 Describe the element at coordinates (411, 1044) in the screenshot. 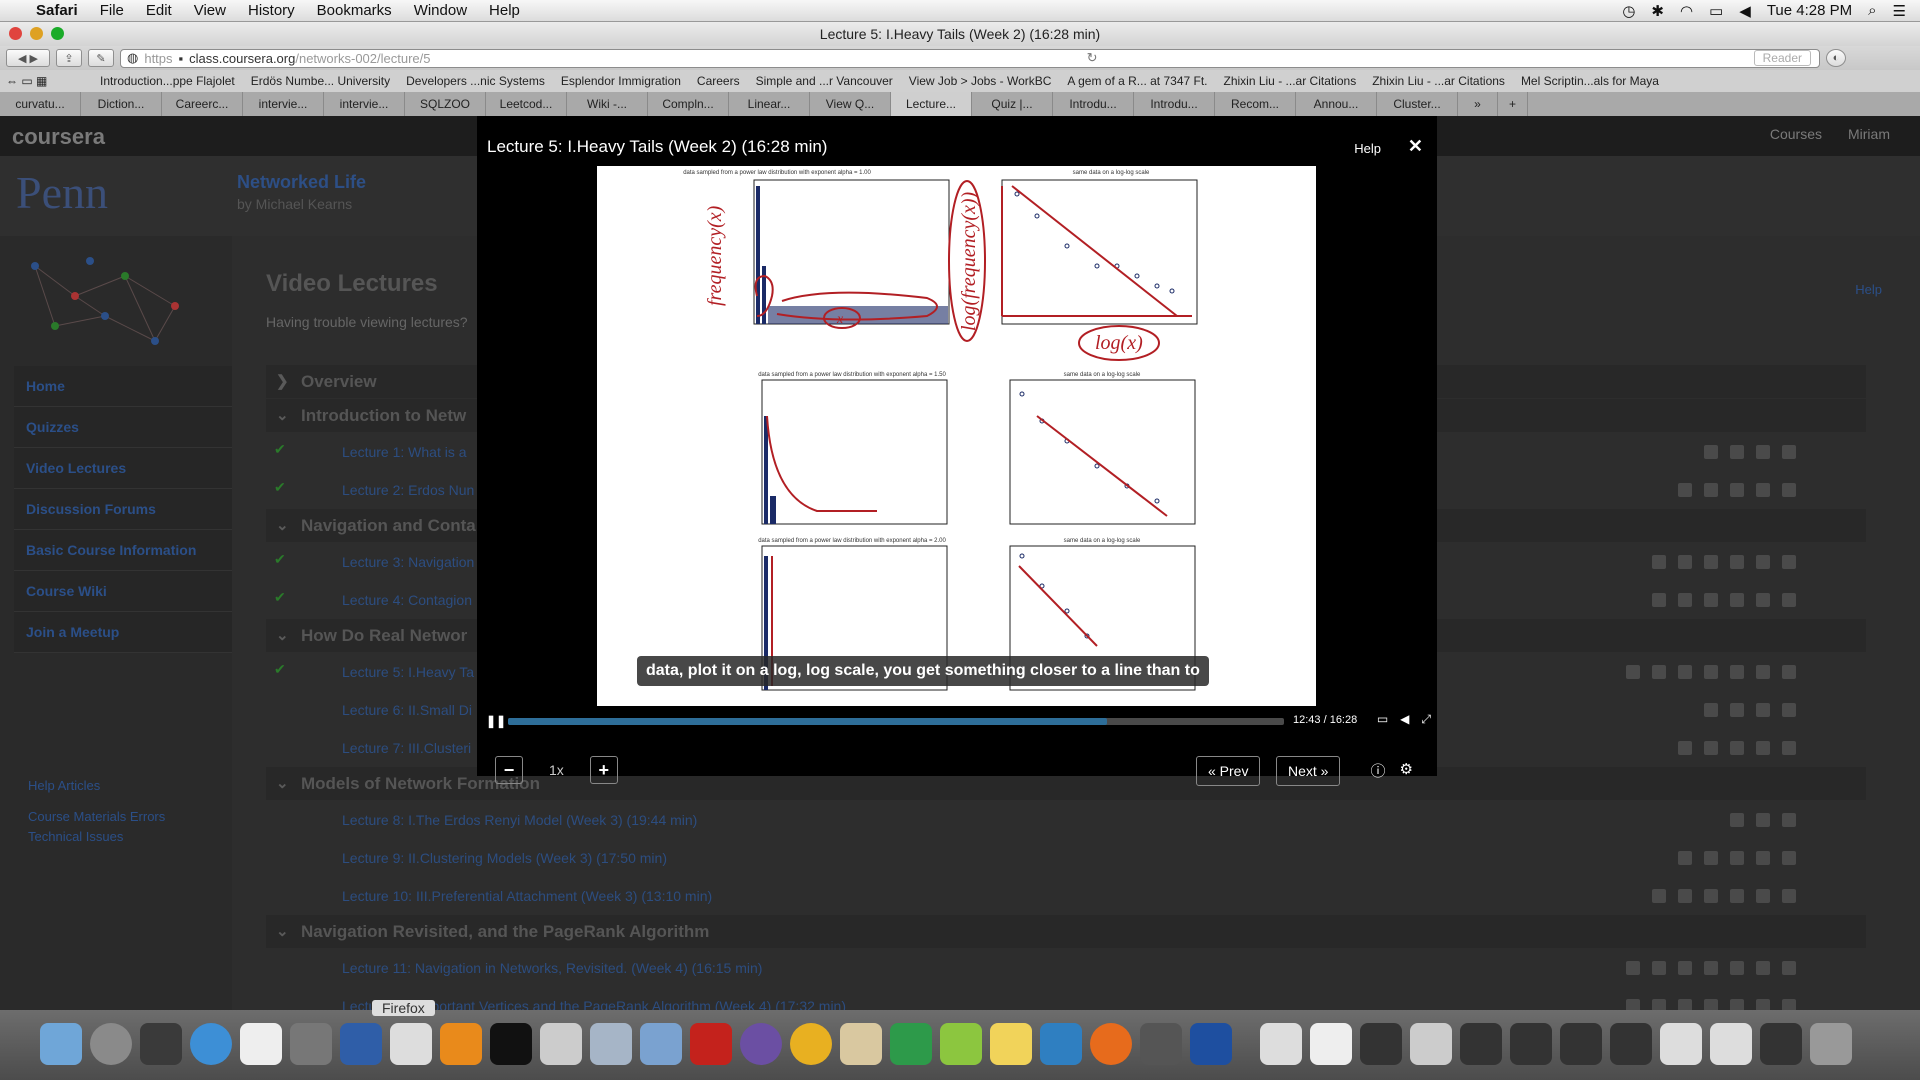

I see `textedit-icon` at that location.